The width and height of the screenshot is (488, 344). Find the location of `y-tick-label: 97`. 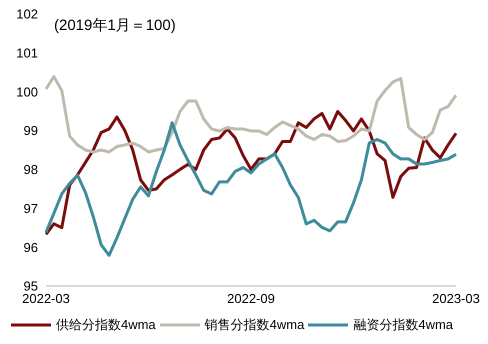

y-tick-label: 97 is located at coordinates (31, 208).